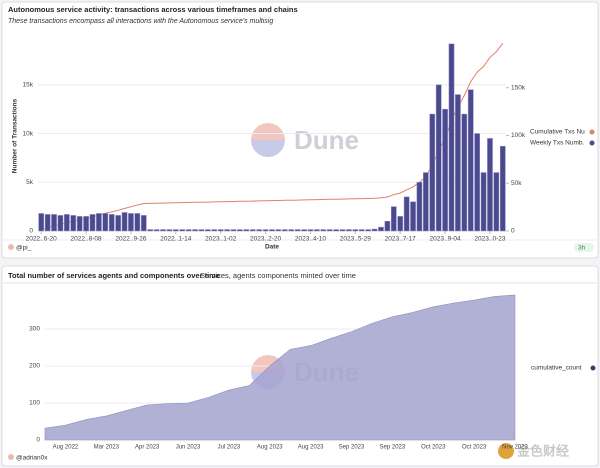 This screenshot has width=600, height=468. What do you see at coordinates (326, 140) in the screenshot?
I see `watermark: Dune` at bounding box center [326, 140].